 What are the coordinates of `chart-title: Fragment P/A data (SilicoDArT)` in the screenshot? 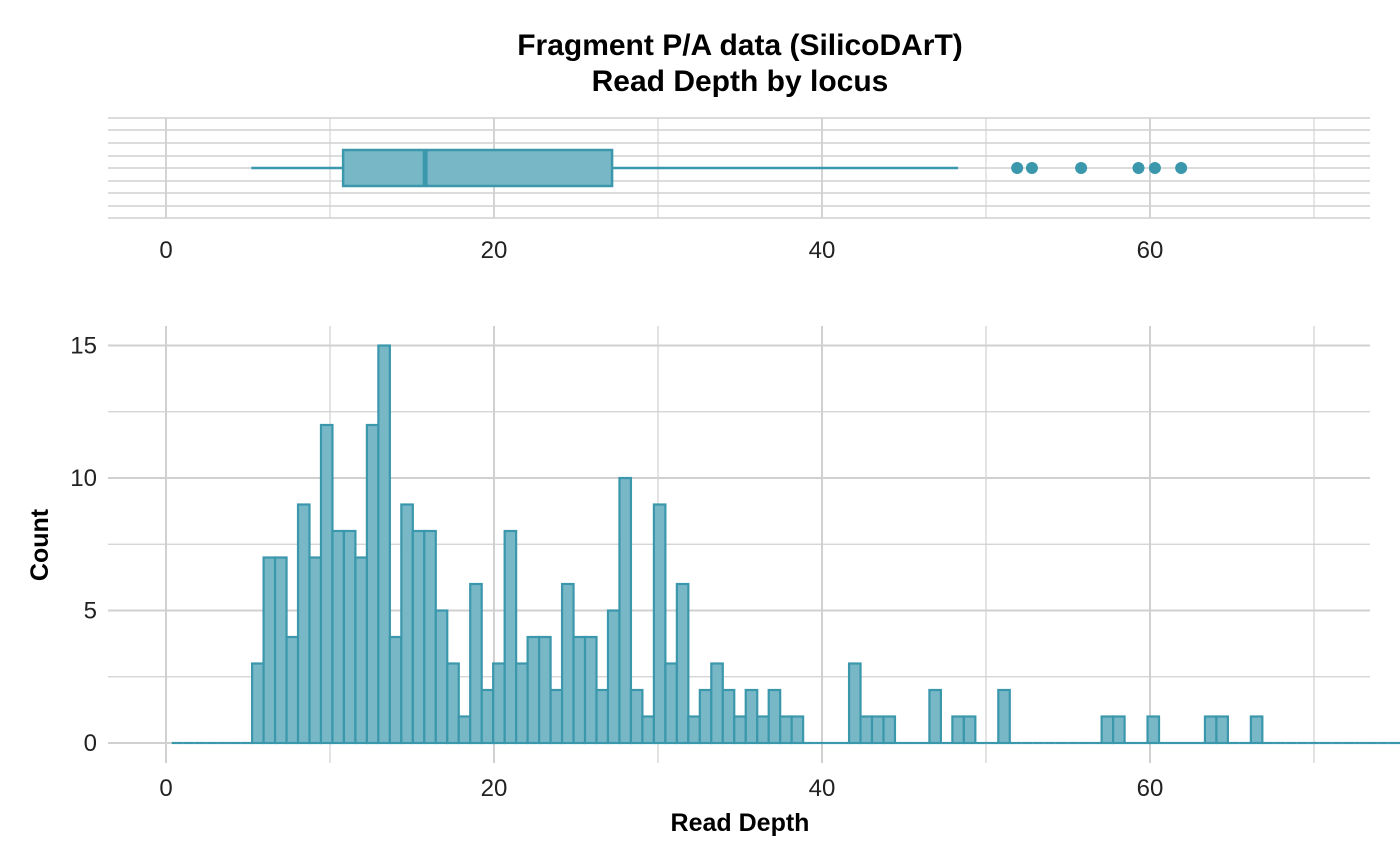 It's located at (740, 45).